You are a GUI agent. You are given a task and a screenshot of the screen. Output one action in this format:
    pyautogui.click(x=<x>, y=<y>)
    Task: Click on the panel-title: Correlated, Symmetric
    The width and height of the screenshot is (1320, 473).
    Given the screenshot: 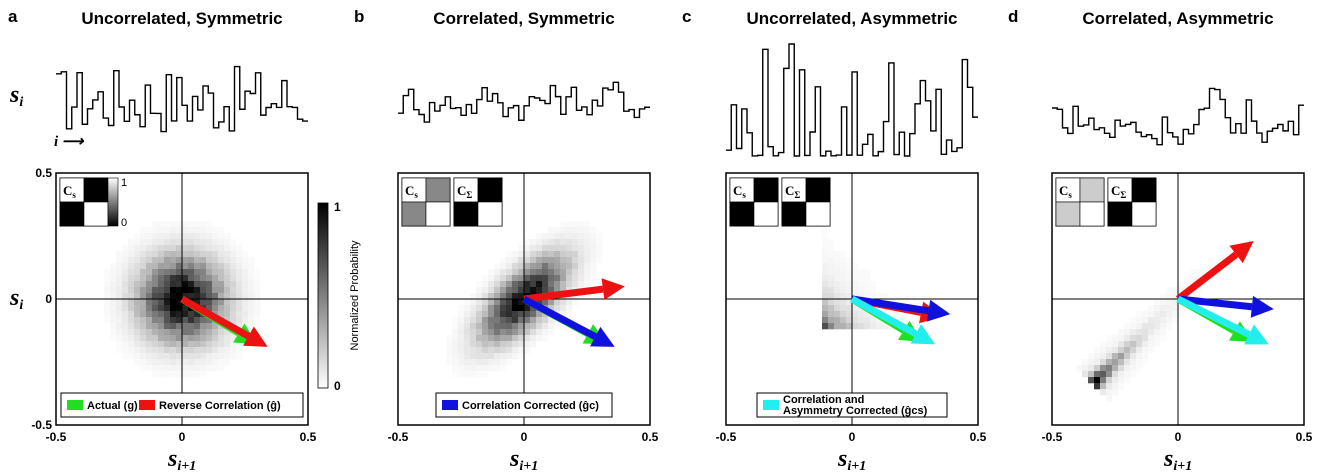 What is the action you would take?
    pyautogui.click(x=523, y=18)
    